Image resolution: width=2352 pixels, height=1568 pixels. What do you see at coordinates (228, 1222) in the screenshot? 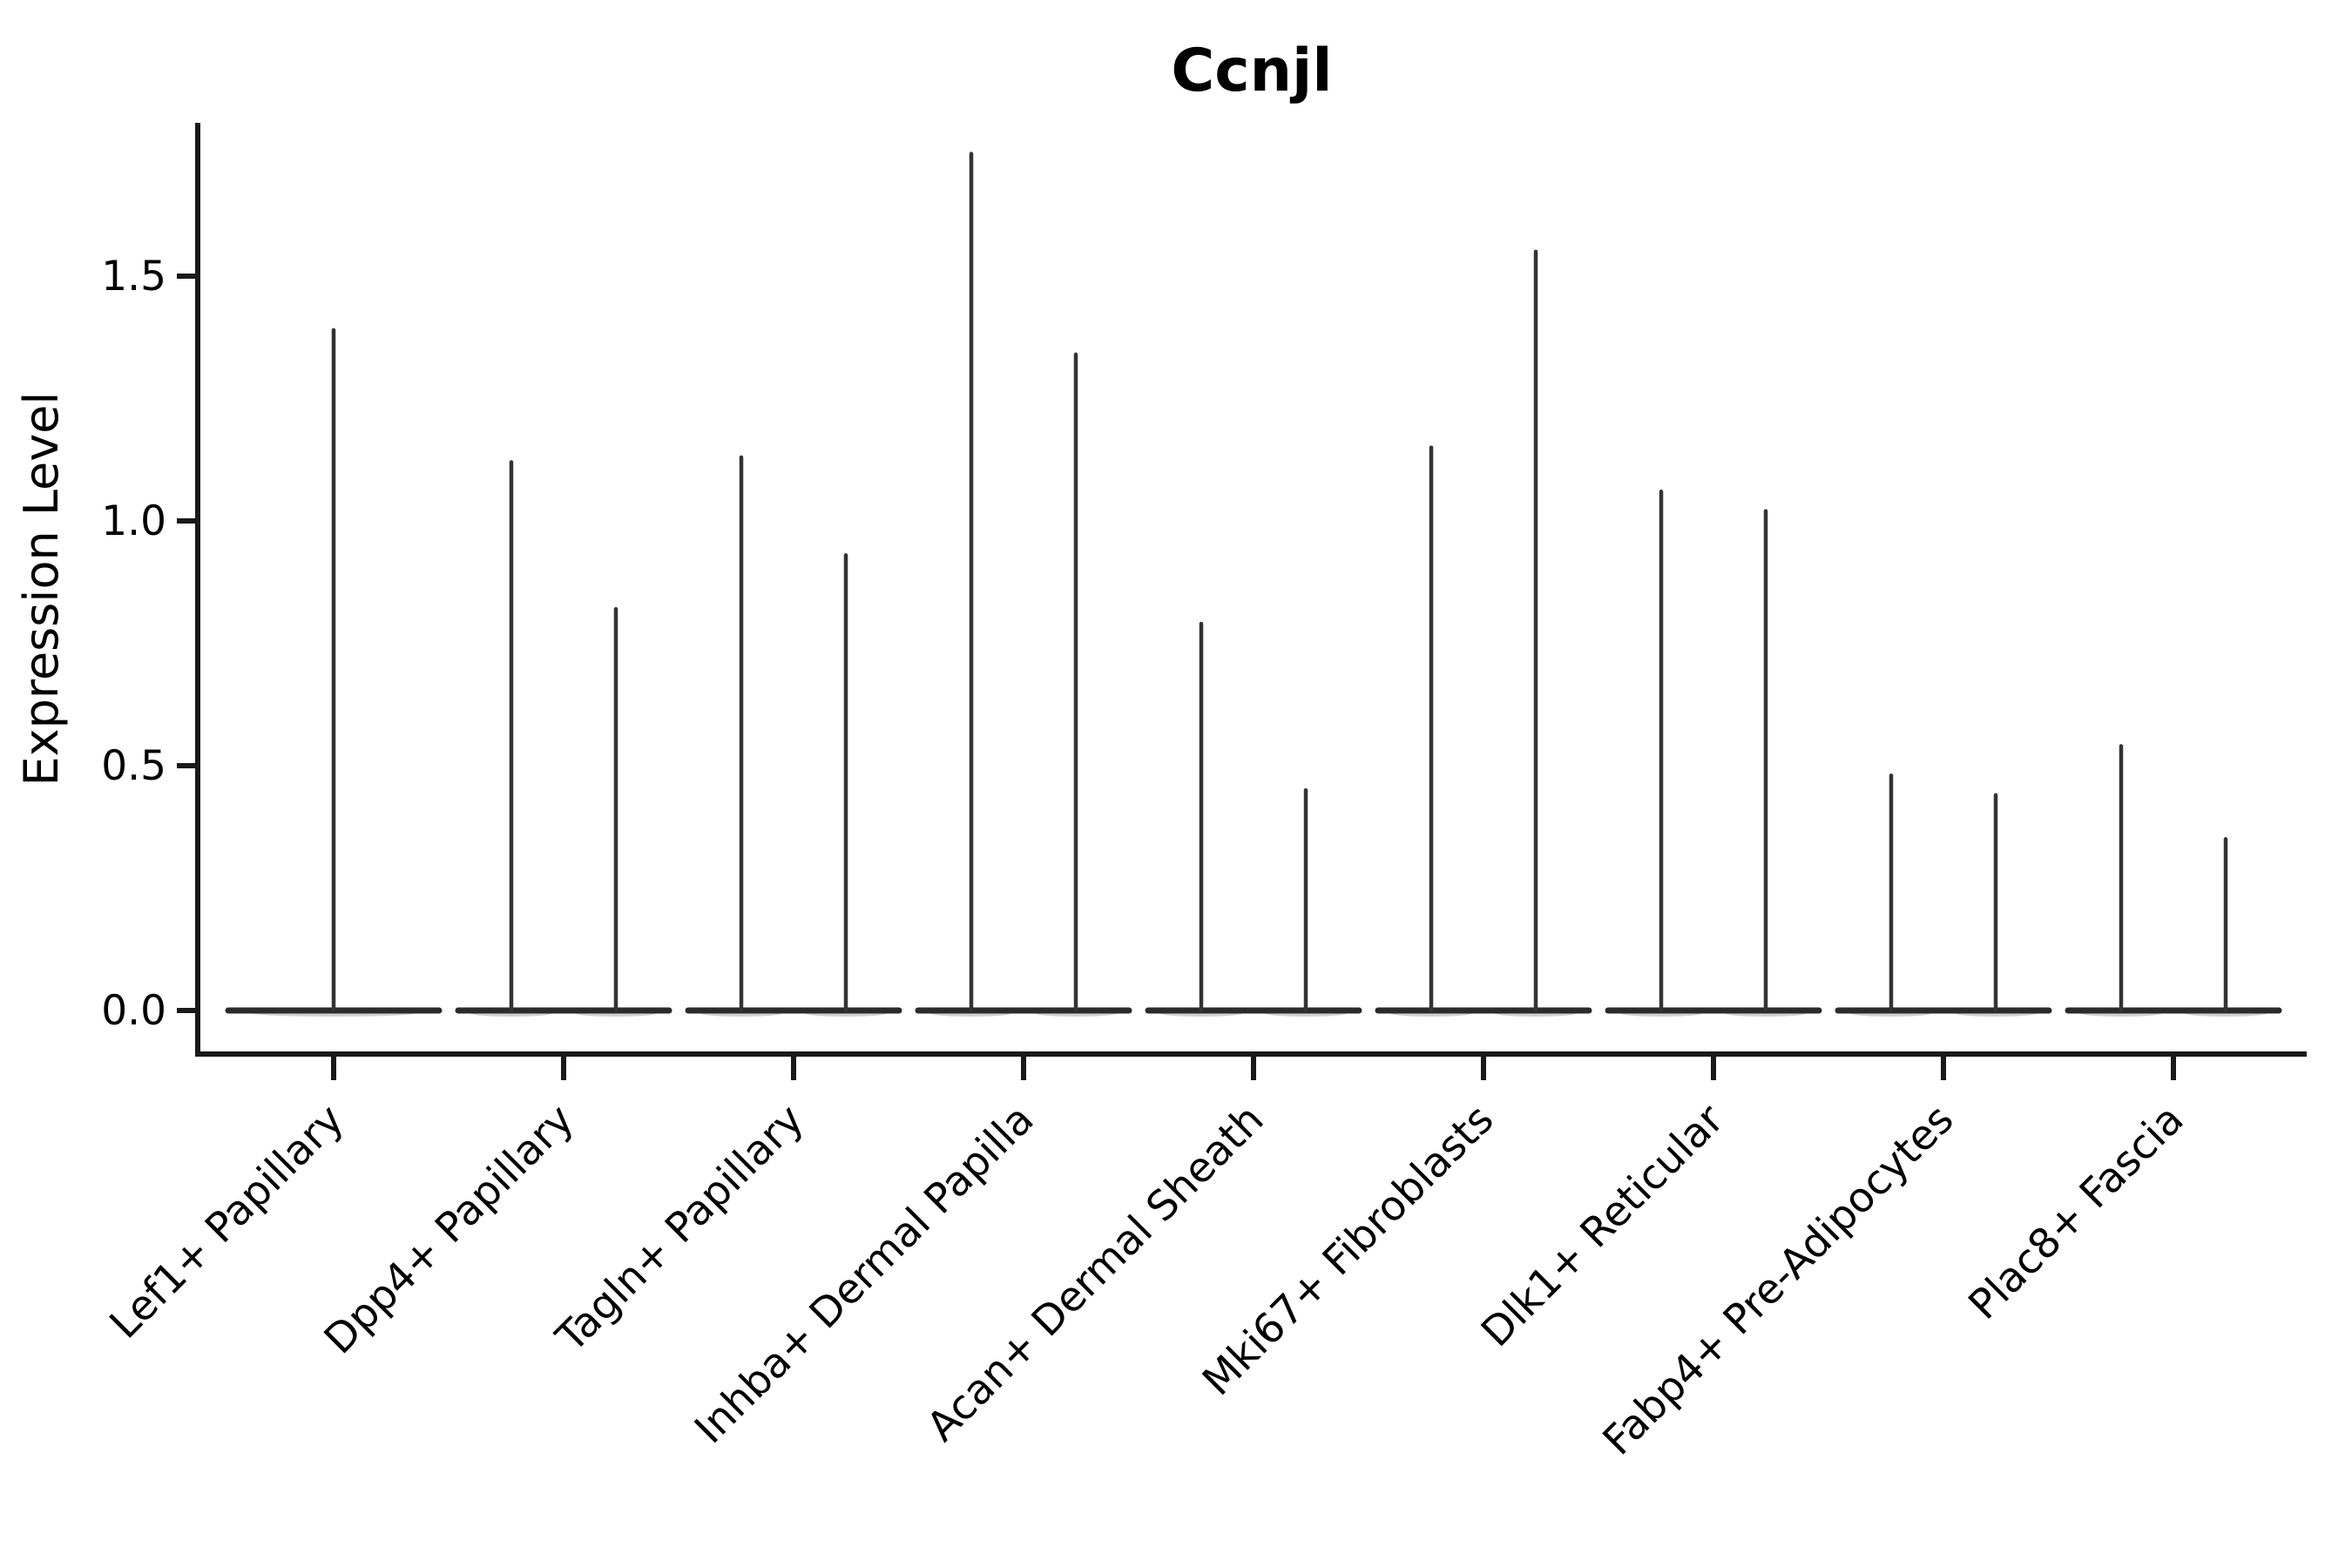
I see `x-tick-label: Lef1+ Papillary` at bounding box center [228, 1222].